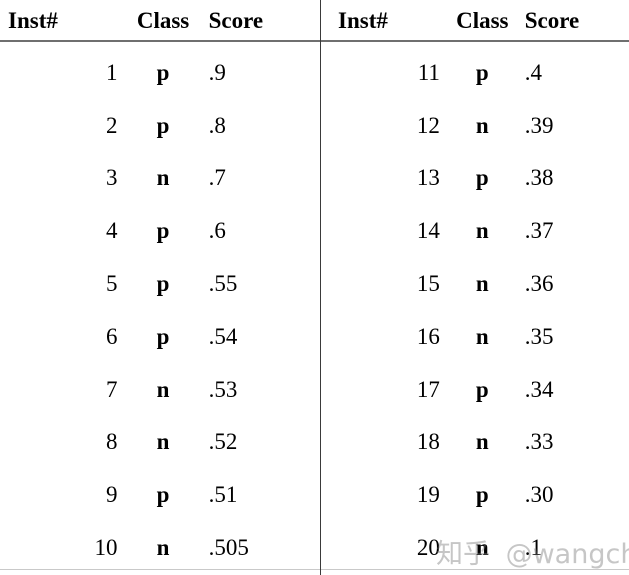  I want to click on table-row: 6 p .54, so click(160, 336).